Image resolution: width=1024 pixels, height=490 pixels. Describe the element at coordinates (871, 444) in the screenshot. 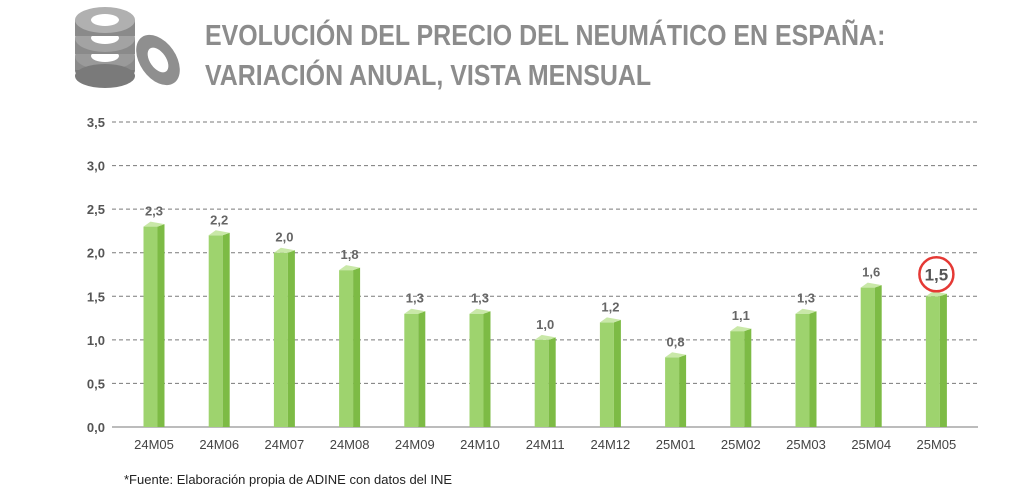

I see `x-tick-label: 25M04` at that location.